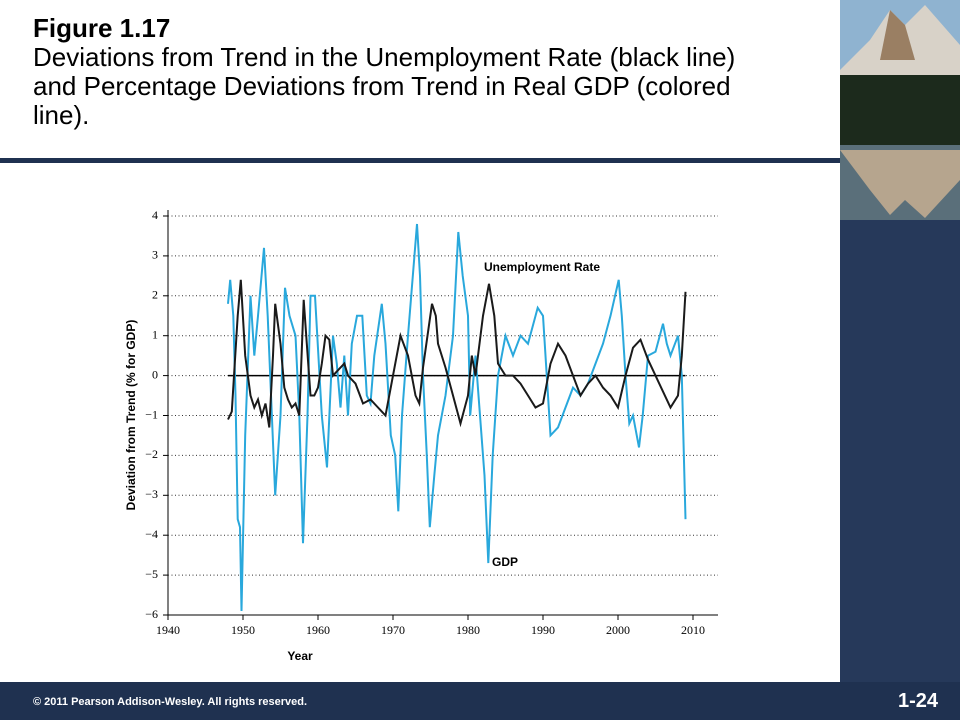 This screenshot has width=960, height=720. I want to click on y-tick-label: 0, so click(155, 374).